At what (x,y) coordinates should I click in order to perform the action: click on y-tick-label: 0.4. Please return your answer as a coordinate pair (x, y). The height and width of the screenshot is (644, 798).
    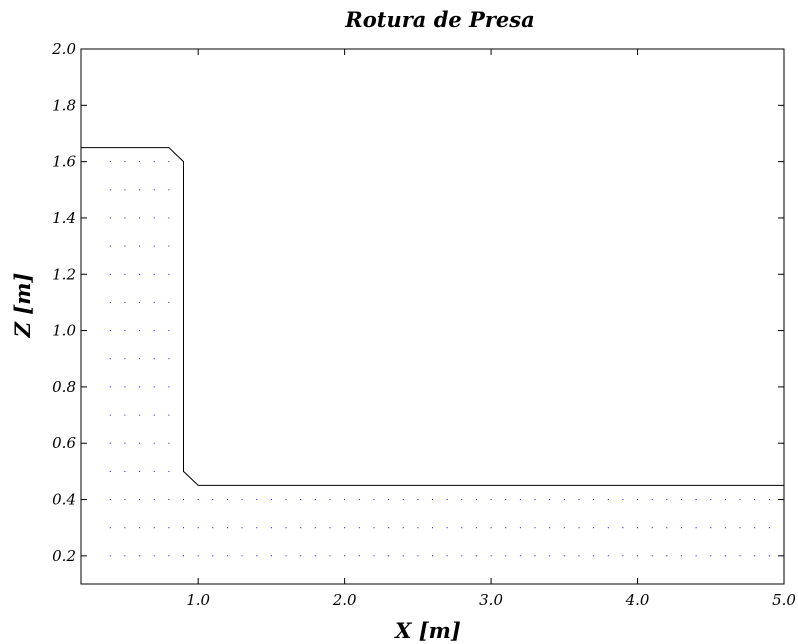
    Looking at the image, I should click on (64, 500).